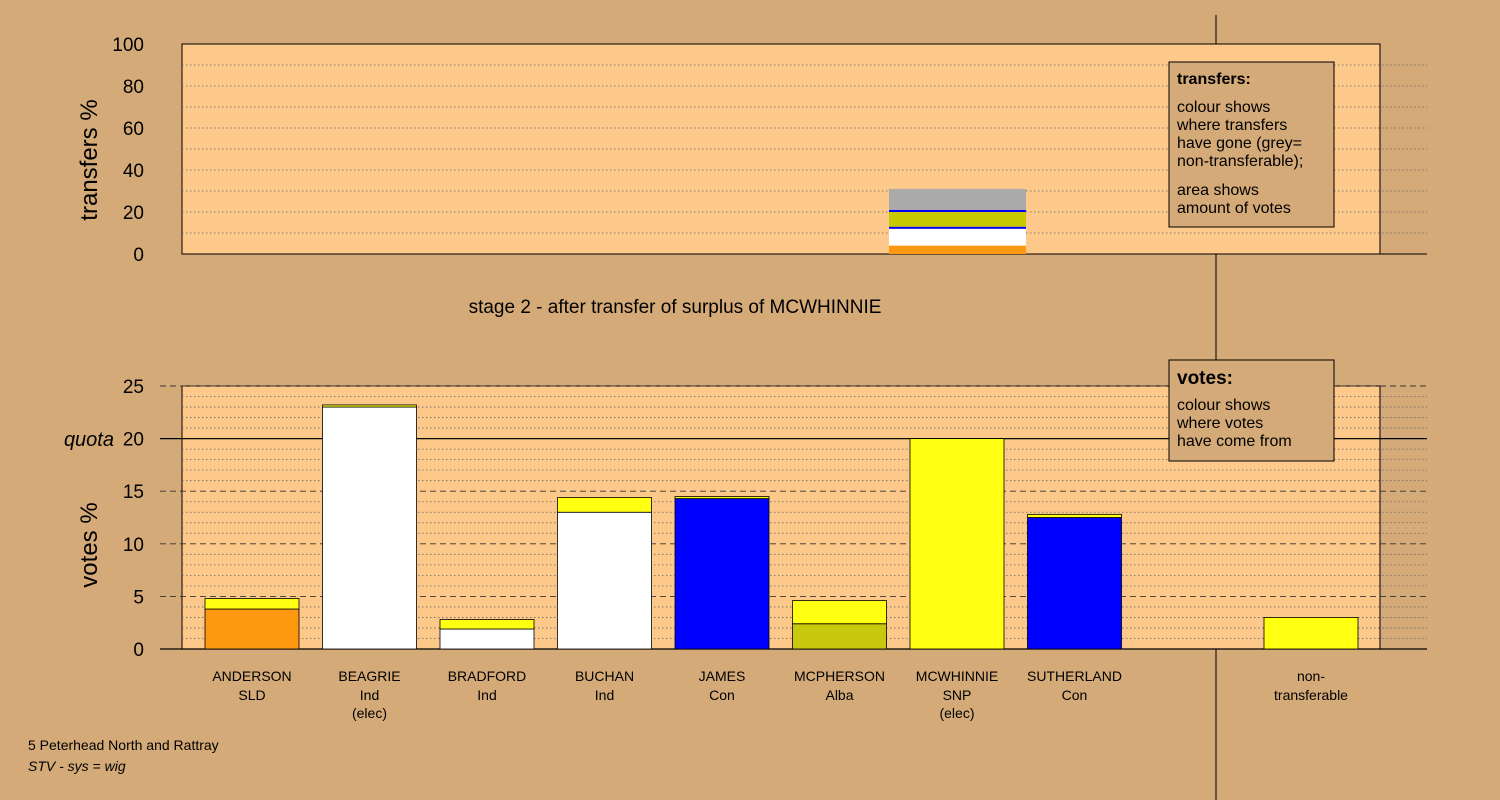 Image resolution: width=1500 pixels, height=800 pixels. I want to click on nontransferable-bar, so click(1311, 633).